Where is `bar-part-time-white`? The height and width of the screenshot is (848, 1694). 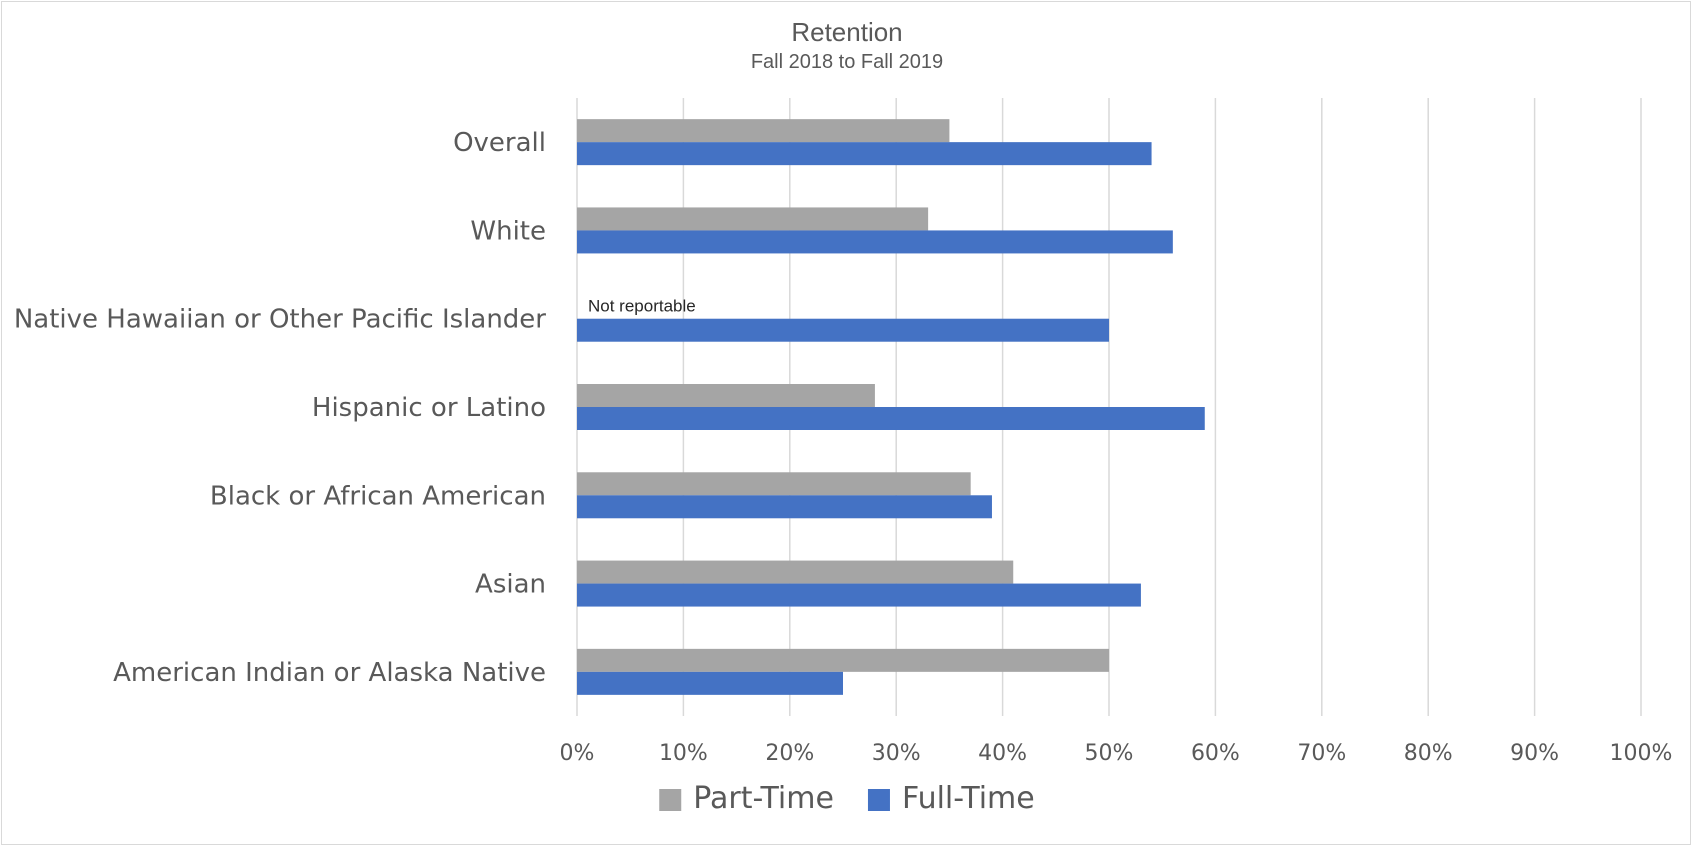 bar-part-time-white is located at coordinates (753, 219).